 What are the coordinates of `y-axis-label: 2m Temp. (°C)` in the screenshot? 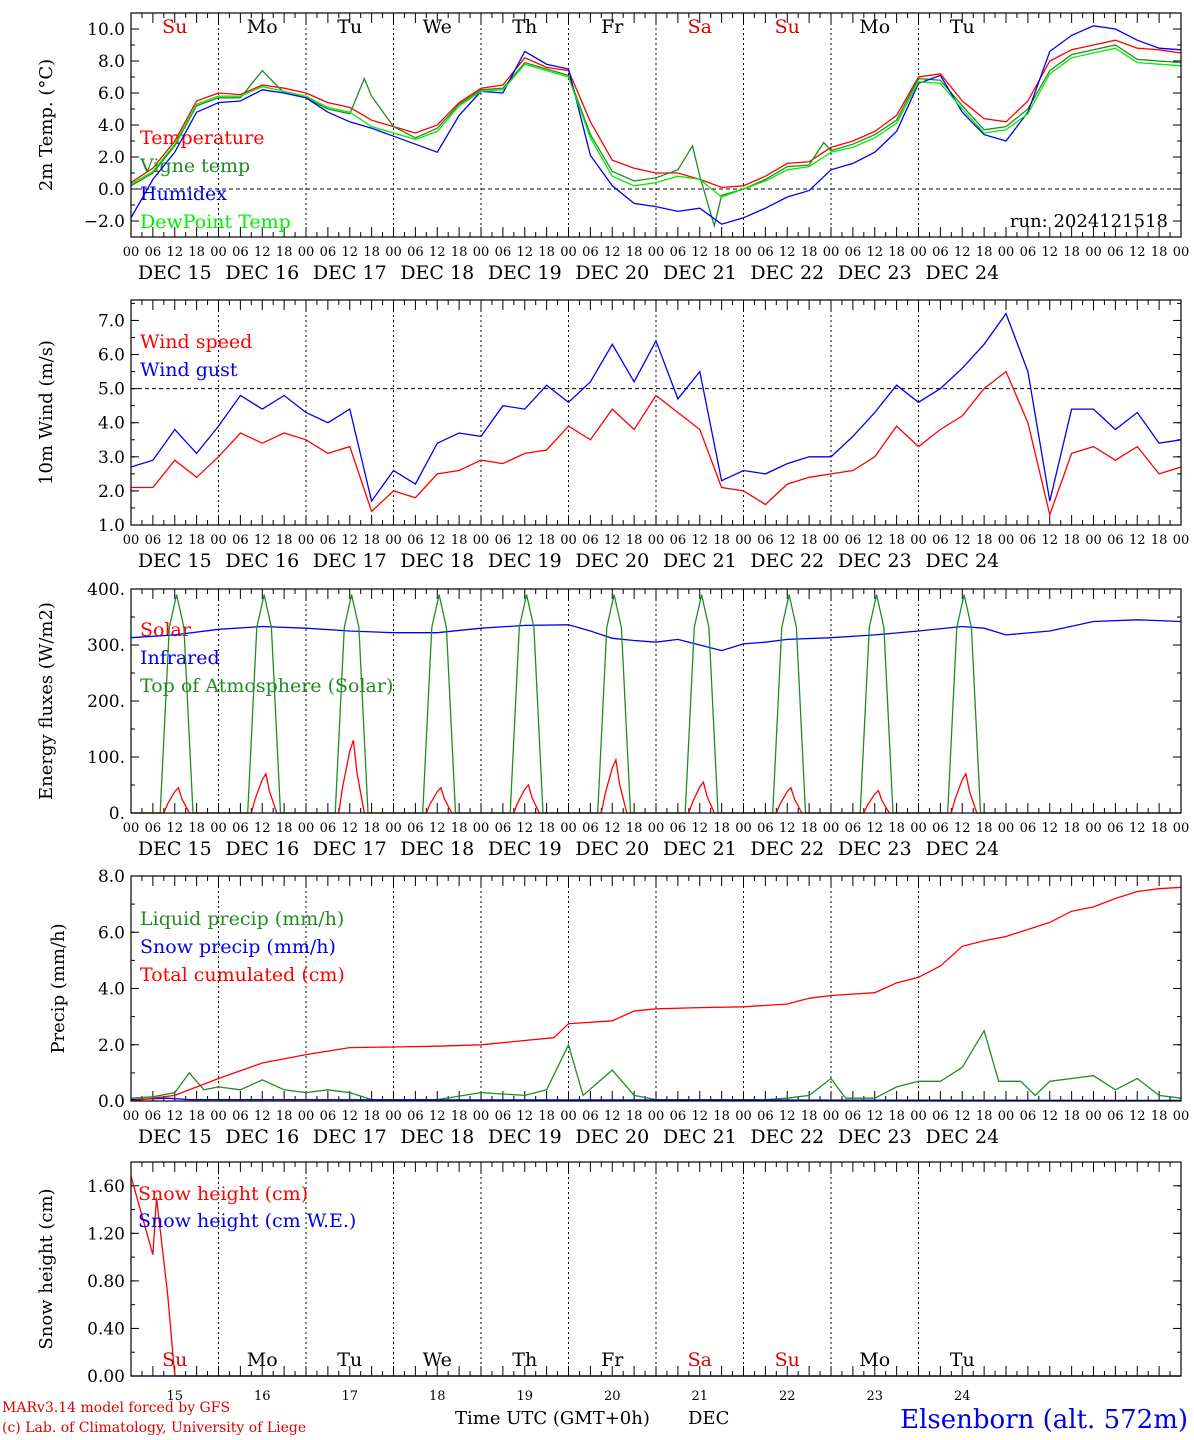 It's located at (46, 125).